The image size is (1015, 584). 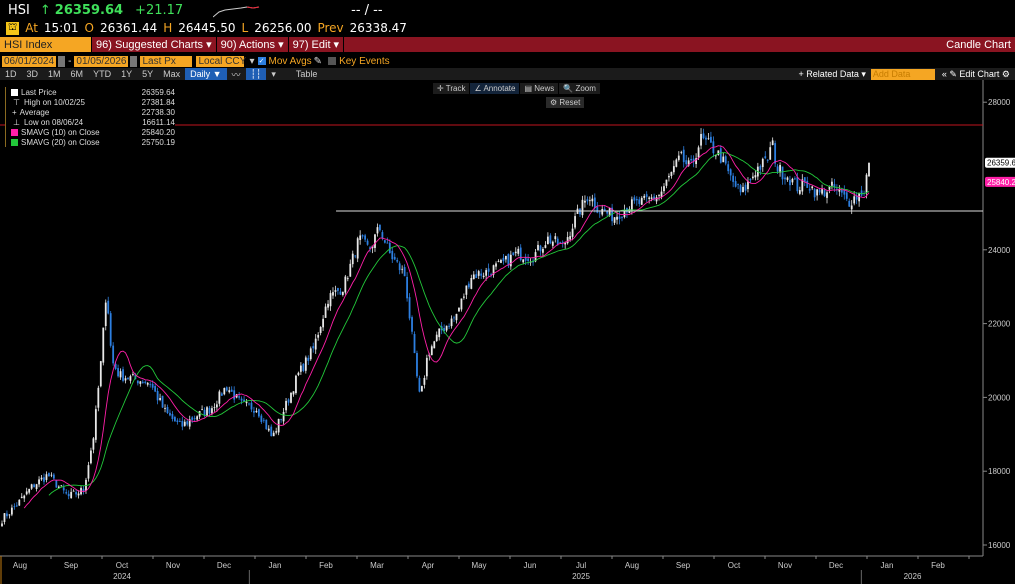 What do you see at coordinates (832, 73) in the screenshot?
I see `related-data-button: + Related Data ▾` at bounding box center [832, 73].